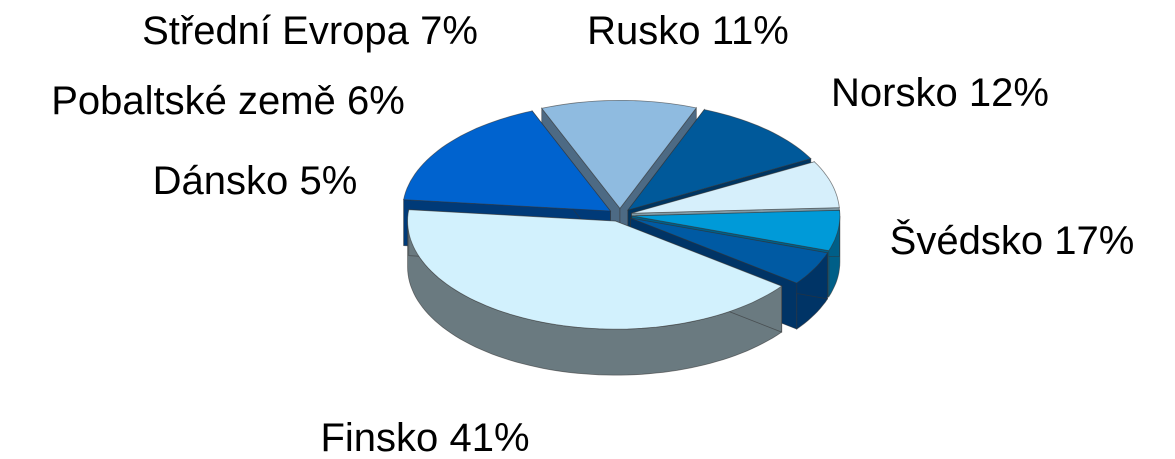 This screenshot has width=1175, height=459. Describe the element at coordinates (449, 31) in the screenshot. I see `value-label: 7%` at that location.